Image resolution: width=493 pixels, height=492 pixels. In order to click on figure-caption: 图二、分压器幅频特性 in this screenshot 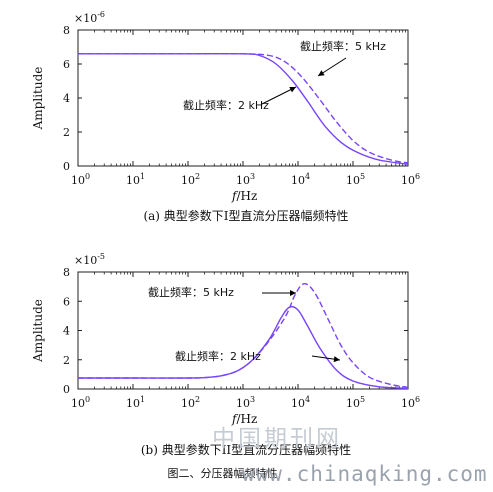, I will do `click(246, 473)`.